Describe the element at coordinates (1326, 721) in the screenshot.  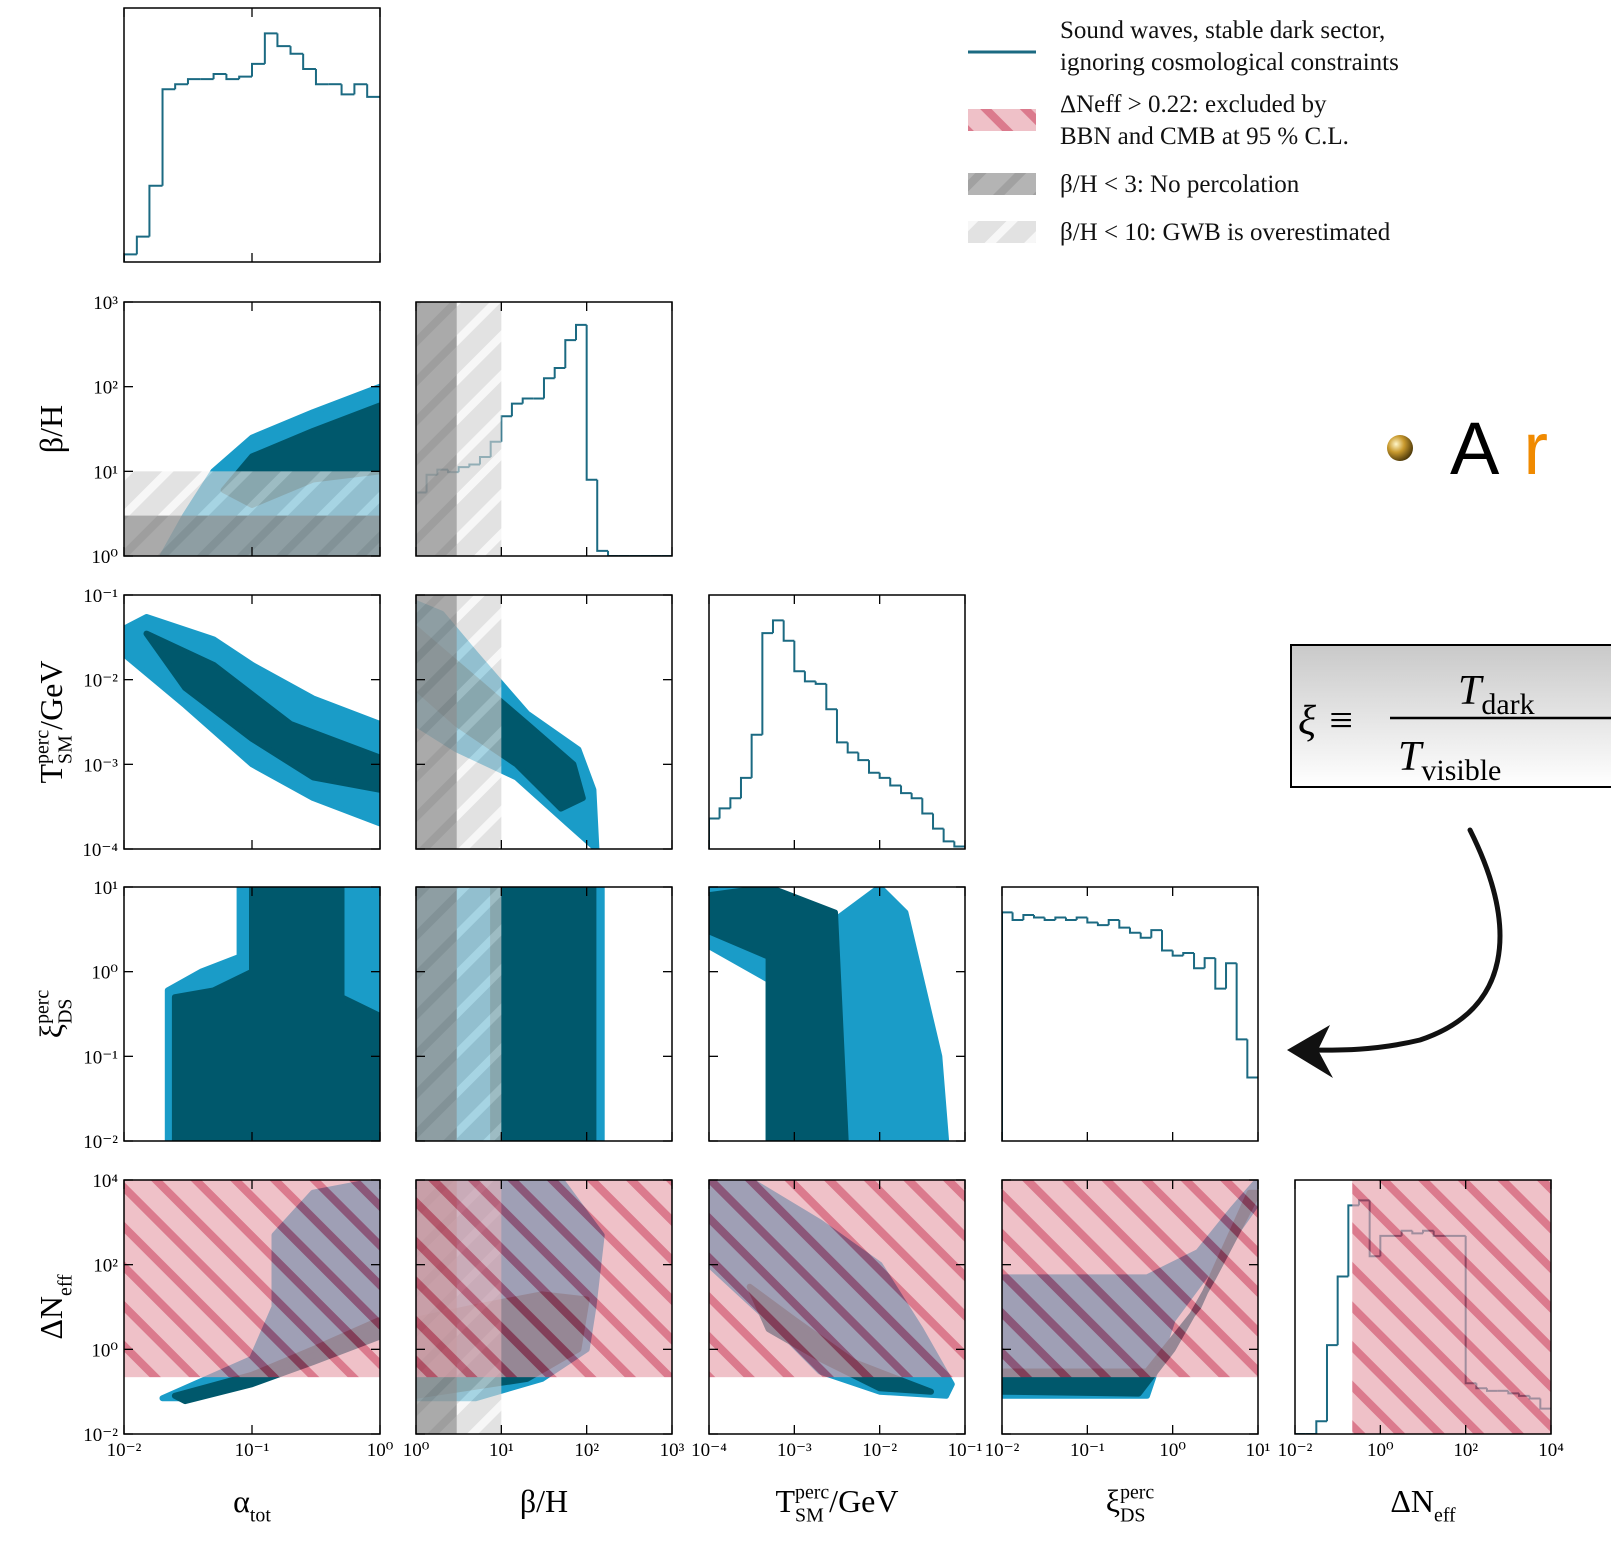
I see `formula-lhs: ξ ≡` at that location.